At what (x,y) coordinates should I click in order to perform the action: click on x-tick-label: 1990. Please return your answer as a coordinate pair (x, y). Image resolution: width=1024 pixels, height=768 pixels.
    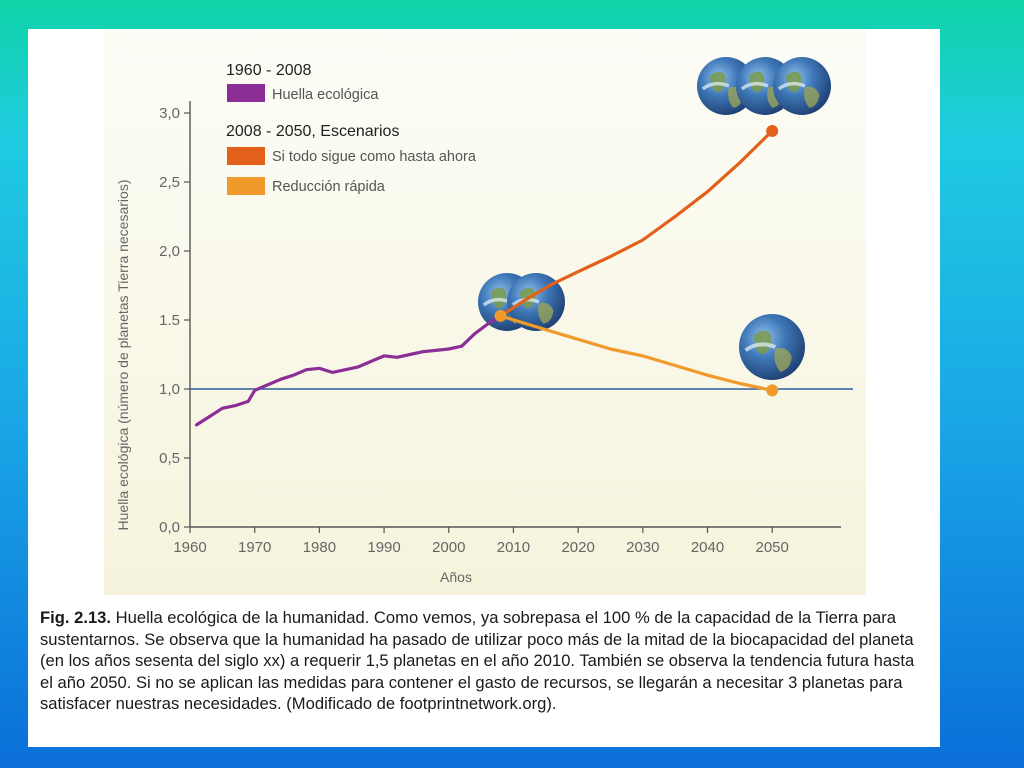
    Looking at the image, I should click on (383, 547).